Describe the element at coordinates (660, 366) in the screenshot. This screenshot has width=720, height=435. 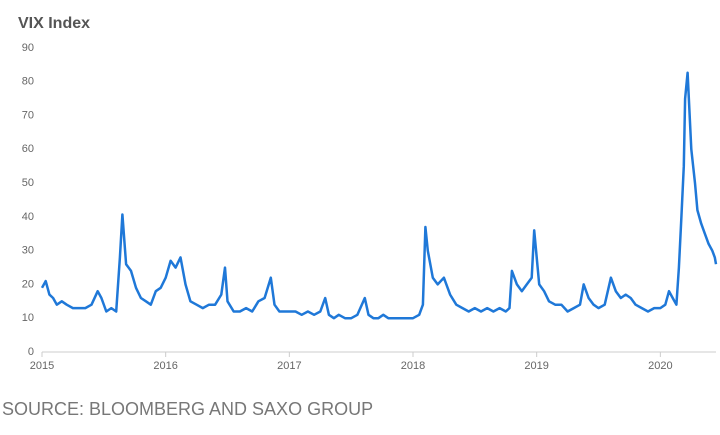
I see `x-tick-label: 2020` at that location.